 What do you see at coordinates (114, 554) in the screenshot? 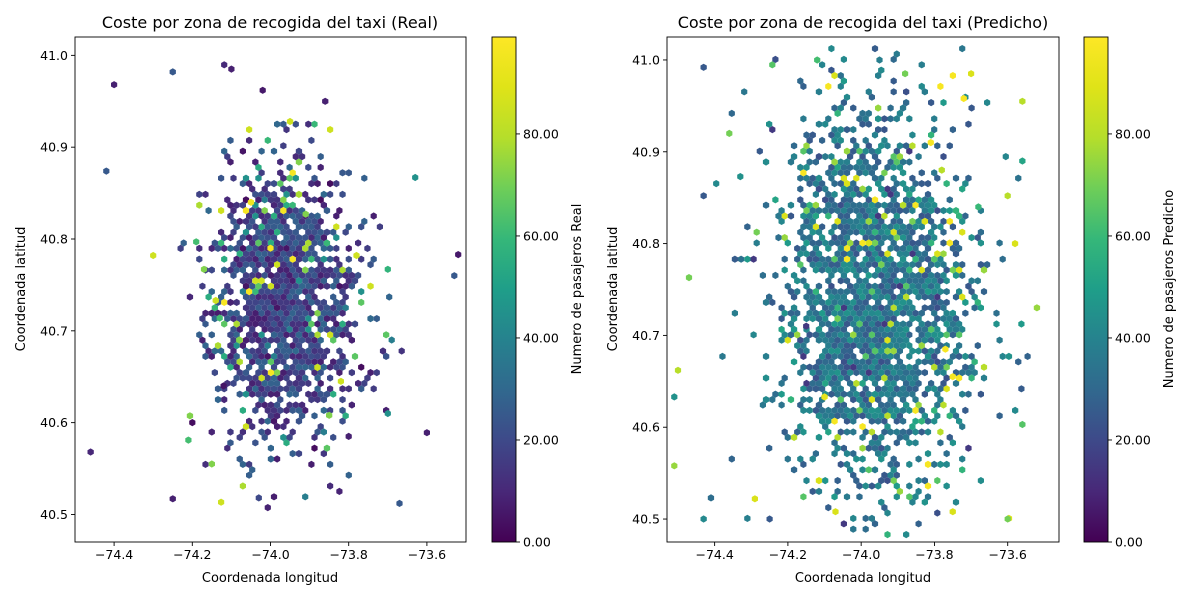
I see `x-tick-label: −74.4` at bounding box center [114, 554].